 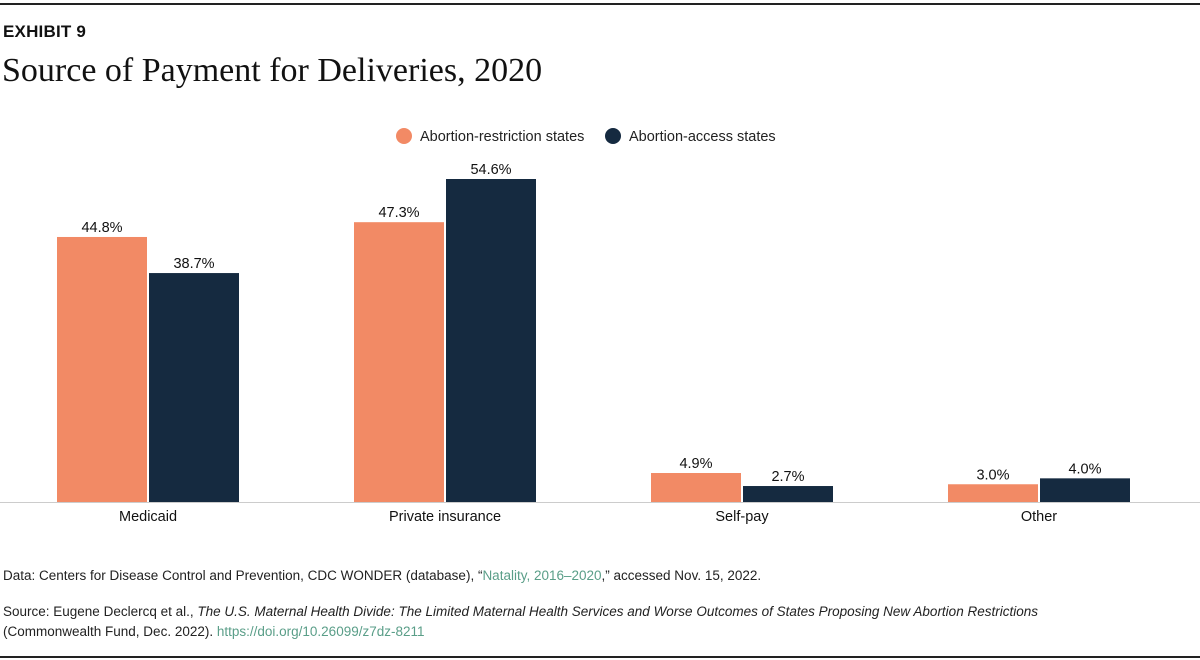 I want to click on category-label: Private insurance, so click(x=445, y=517).